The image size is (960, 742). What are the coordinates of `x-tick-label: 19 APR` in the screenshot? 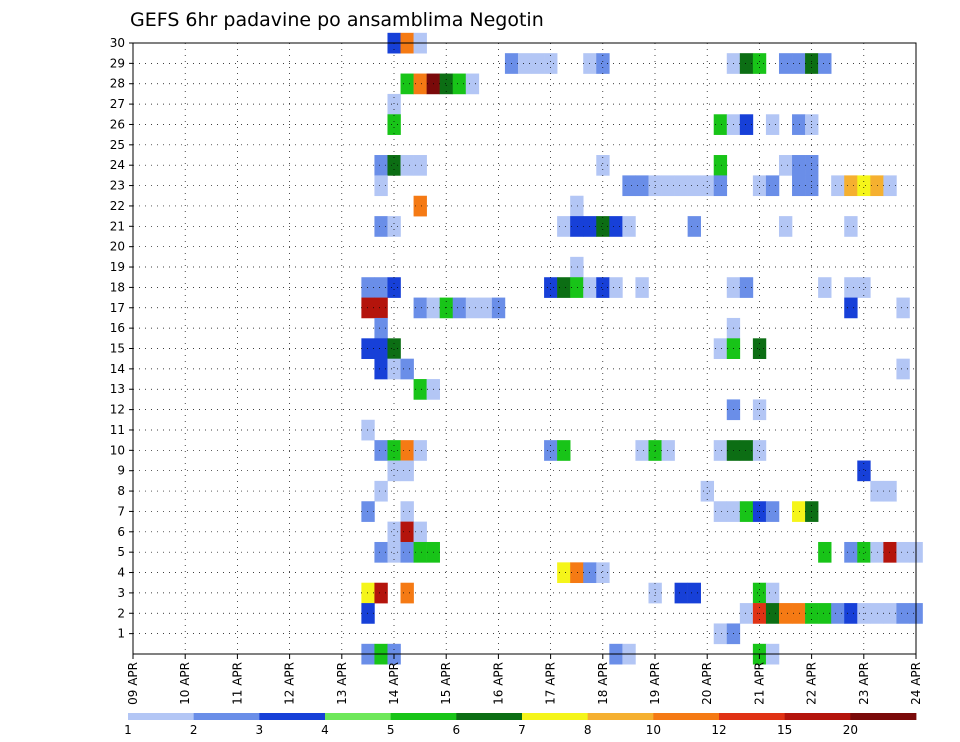 It's located at (655, 683).